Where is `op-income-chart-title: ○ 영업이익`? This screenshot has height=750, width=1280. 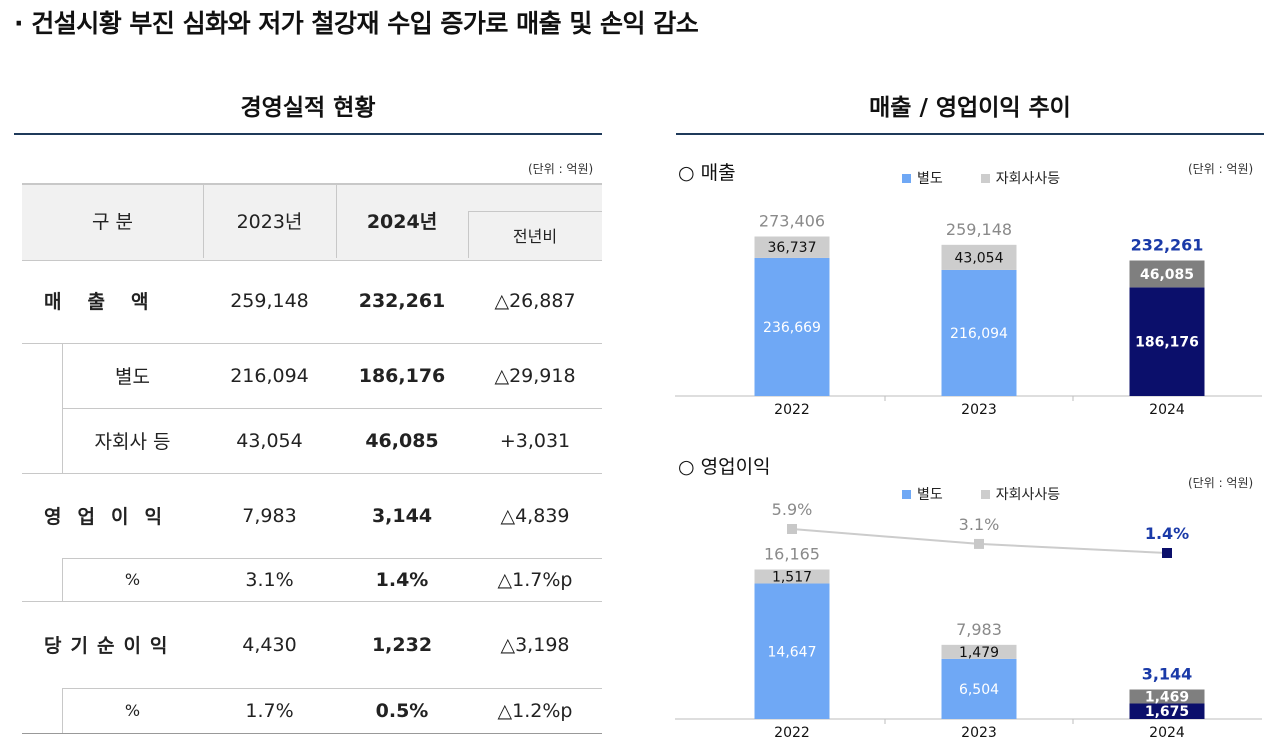
op-income-chart-title: ○ 영업이익 is located at coordinates (724, 467).